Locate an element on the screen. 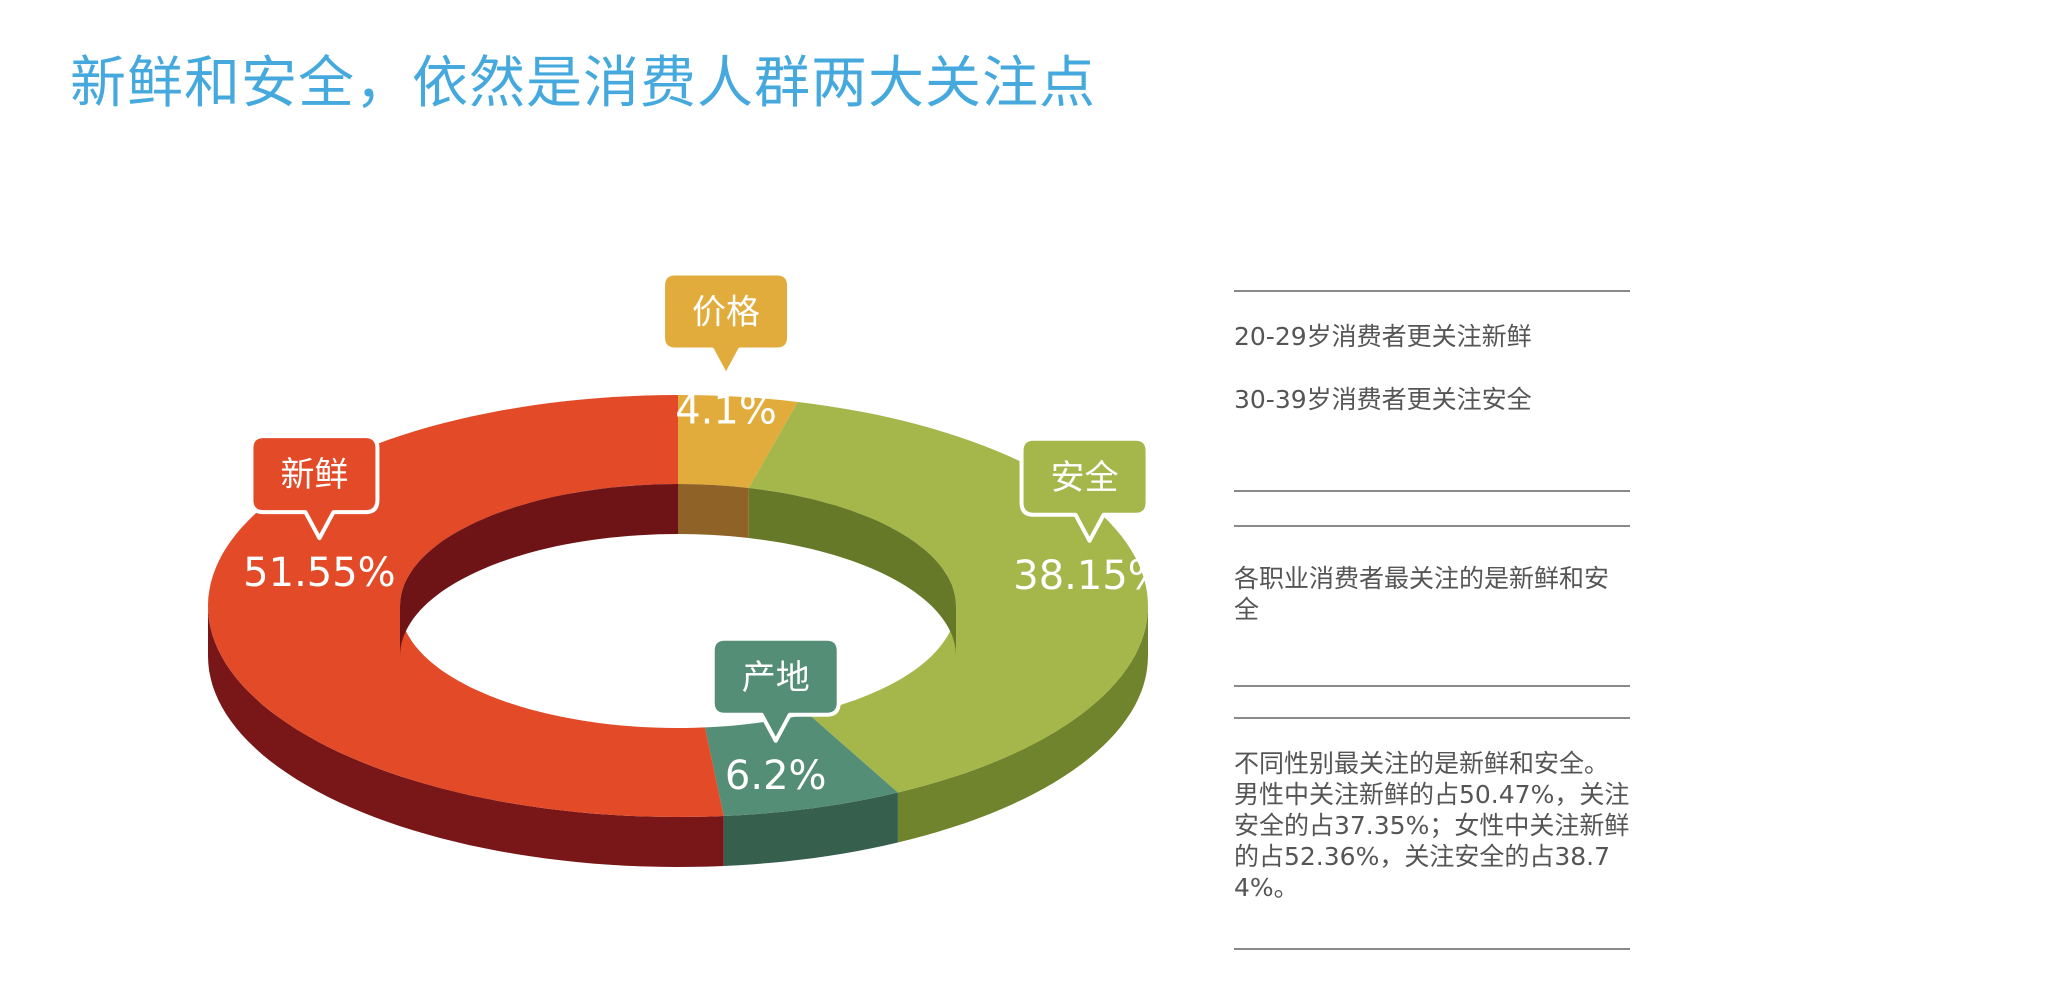 This screenshot has height=998, width=2060. page-title: 新鲜和安全，依然是消费人群两大关注点 is located at coordinates (583, 83).